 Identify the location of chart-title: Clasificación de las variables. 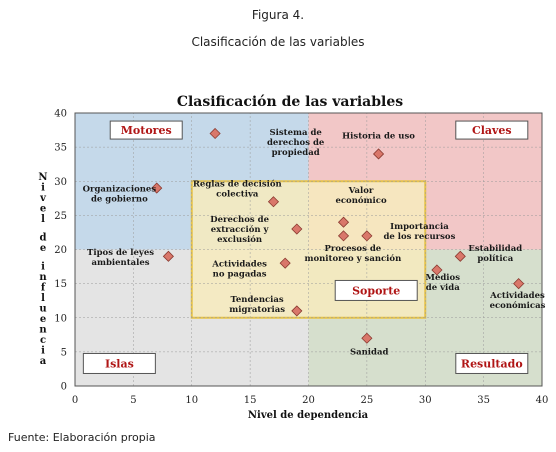
(290, 102).